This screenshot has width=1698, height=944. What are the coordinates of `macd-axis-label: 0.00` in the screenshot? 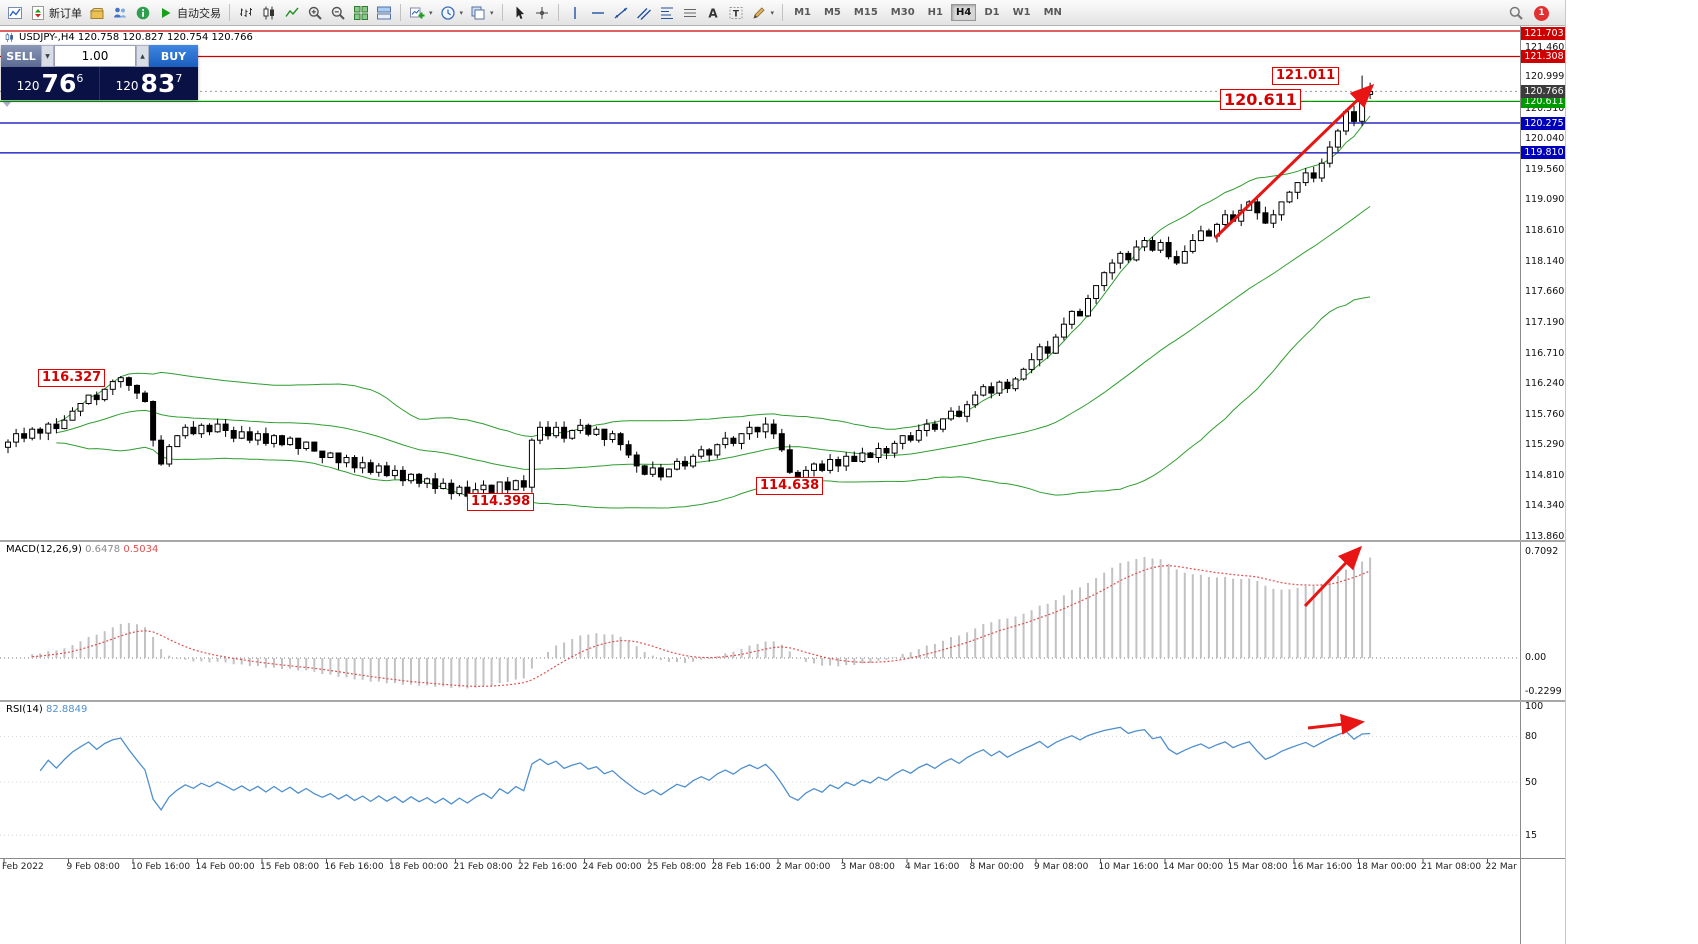 It's located at (1536, 657).